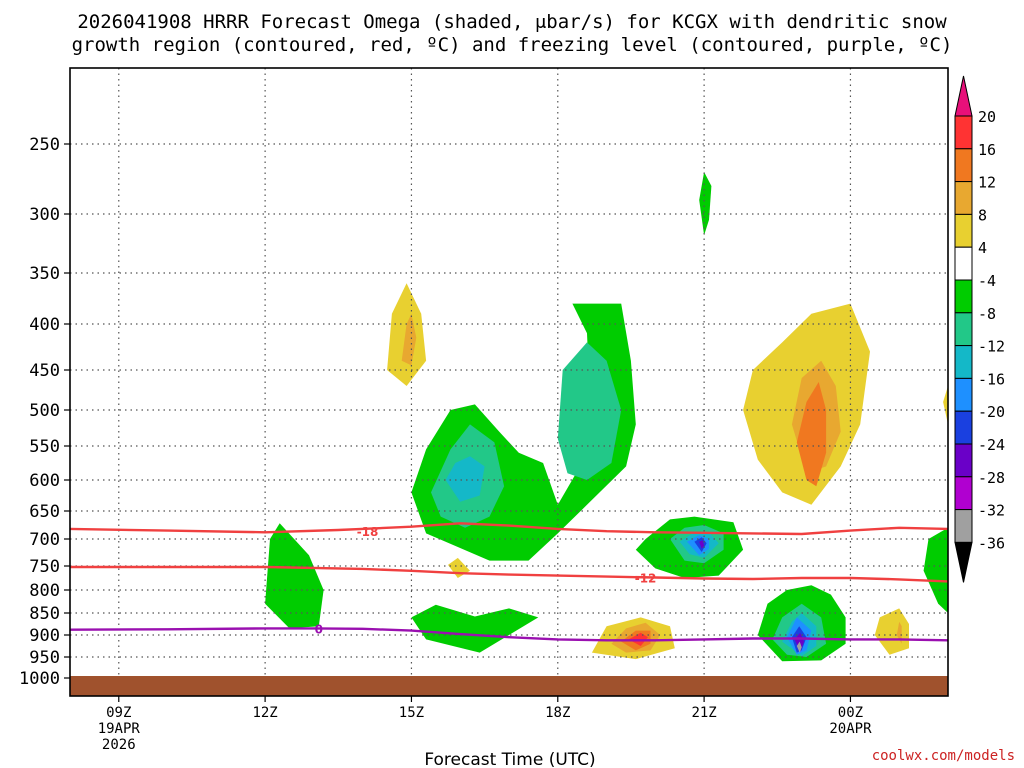 This screenshot has height=768, width=1024. What do you see at coordinates (44, 636) in the screenshot?
I see `y-tick-label-900: 900` at bounding box center [44, 636].